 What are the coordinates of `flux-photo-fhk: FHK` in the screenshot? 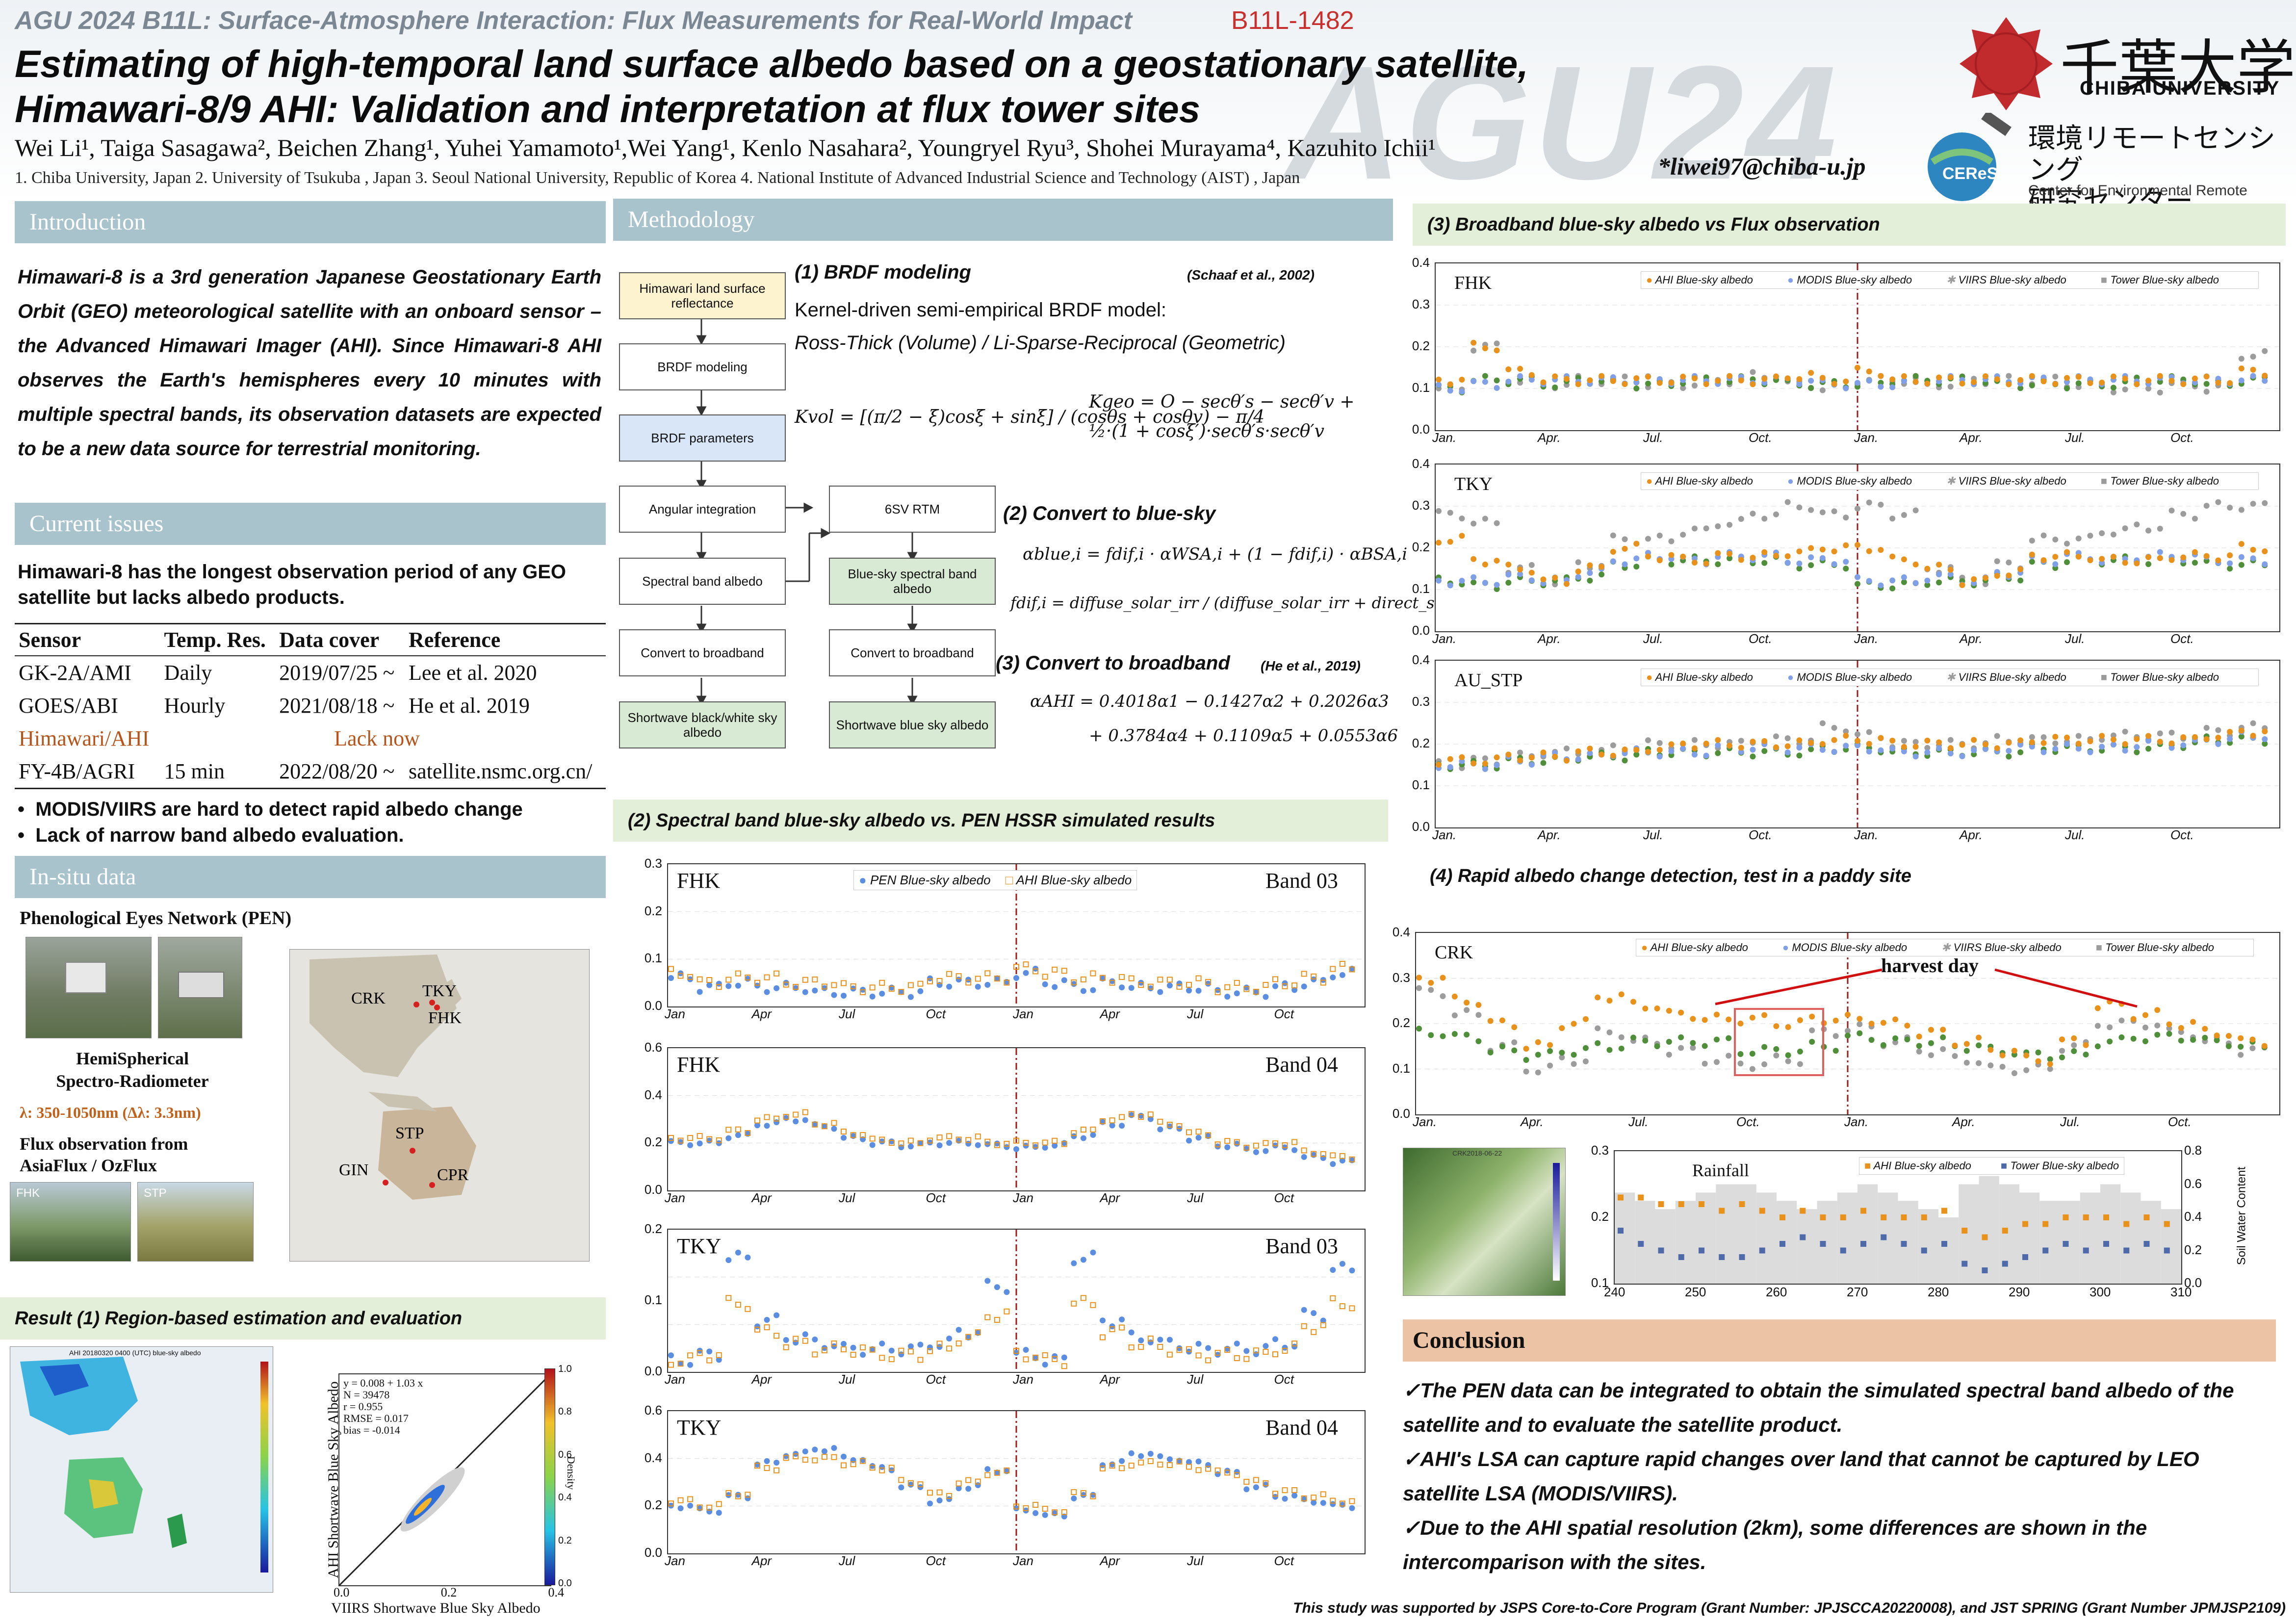 It's located at (71, 1222).